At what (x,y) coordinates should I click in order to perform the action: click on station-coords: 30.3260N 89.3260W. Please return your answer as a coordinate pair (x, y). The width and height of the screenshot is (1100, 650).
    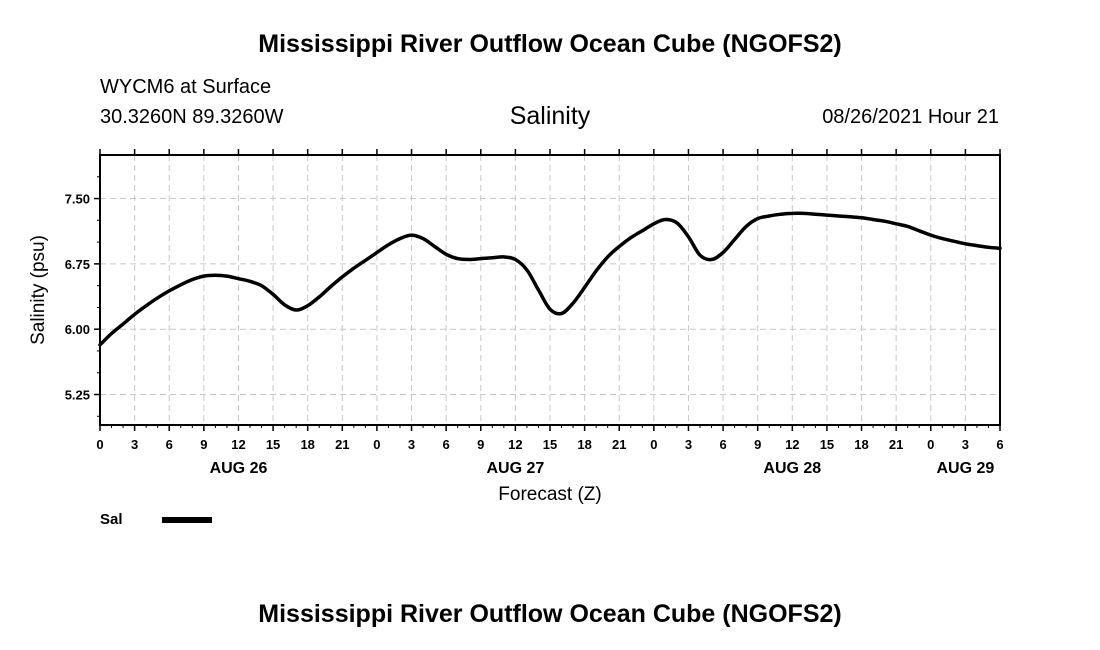
    Looking at the image, I should click on (192, 117).